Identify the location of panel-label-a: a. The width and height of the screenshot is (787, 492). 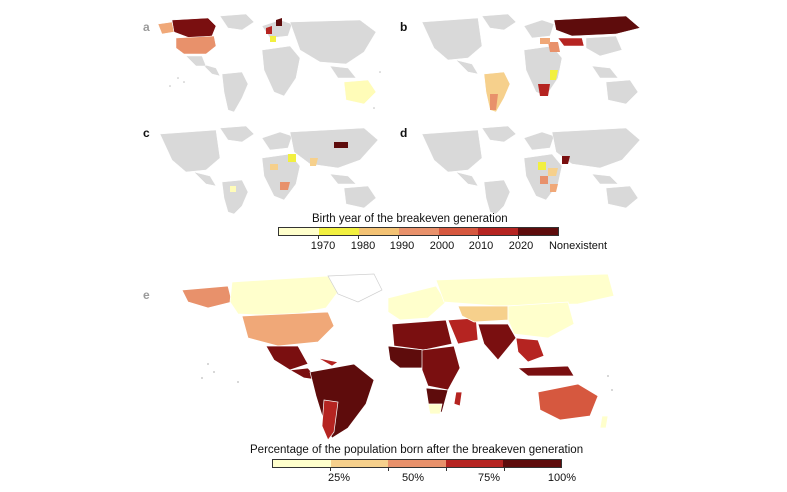
(146, 27).